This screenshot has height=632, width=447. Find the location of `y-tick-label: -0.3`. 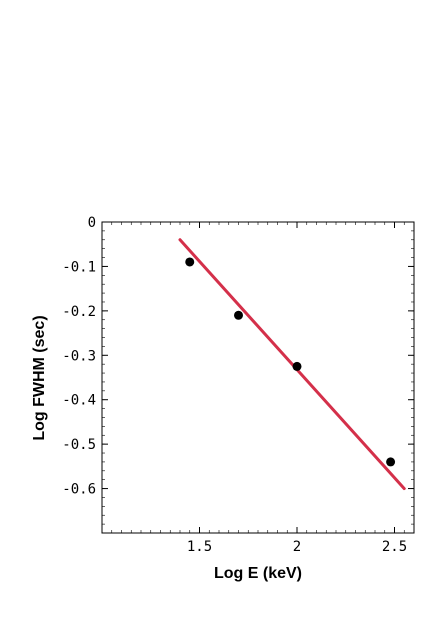

y-tick-label: -0.3 is located at coordinates (79, 356).